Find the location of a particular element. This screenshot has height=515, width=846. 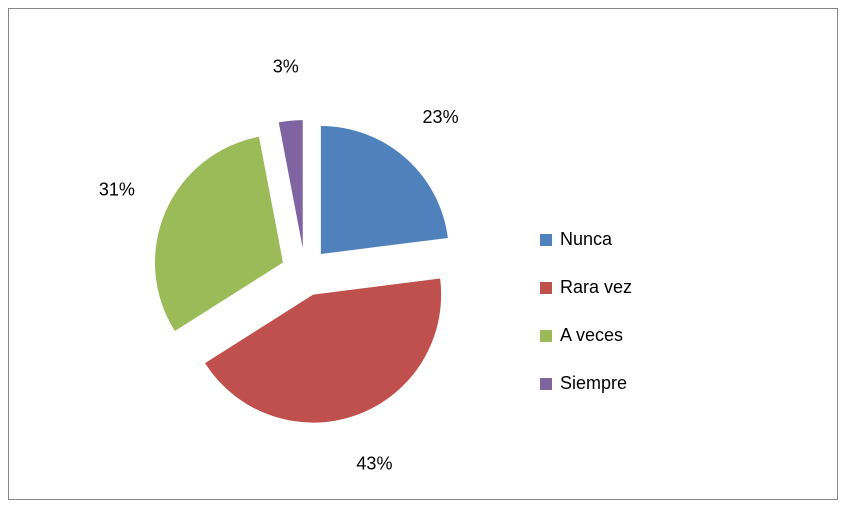

data-label: 43% is located at coordinates (374, 464).